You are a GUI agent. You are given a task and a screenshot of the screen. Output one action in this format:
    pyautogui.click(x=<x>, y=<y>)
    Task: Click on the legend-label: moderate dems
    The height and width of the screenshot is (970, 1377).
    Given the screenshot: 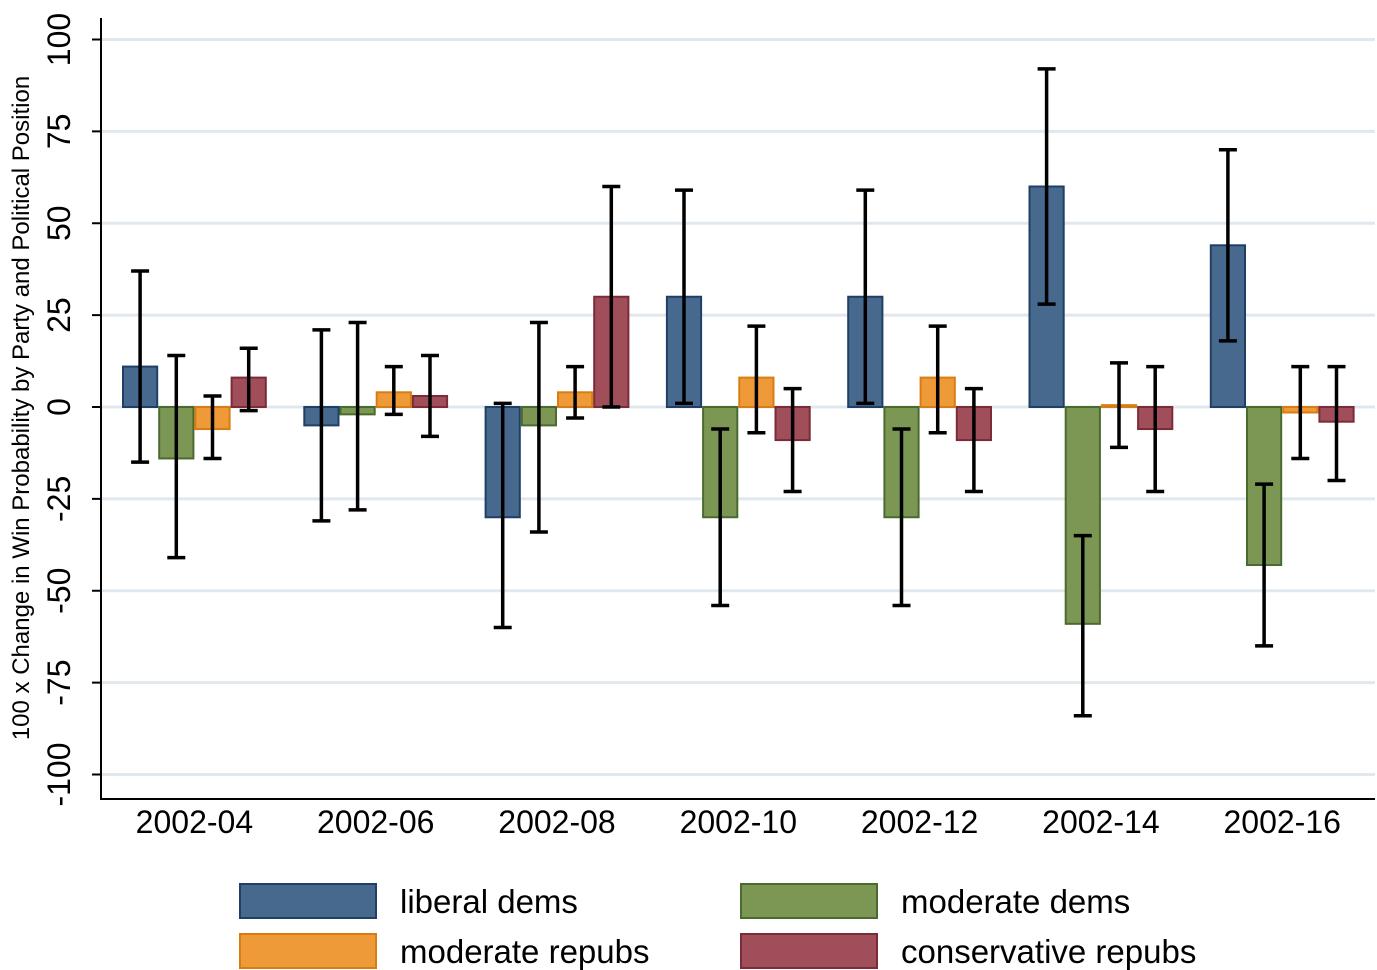 What is the action you would take?
    pyautogui.click(x=1015, y=901)
    